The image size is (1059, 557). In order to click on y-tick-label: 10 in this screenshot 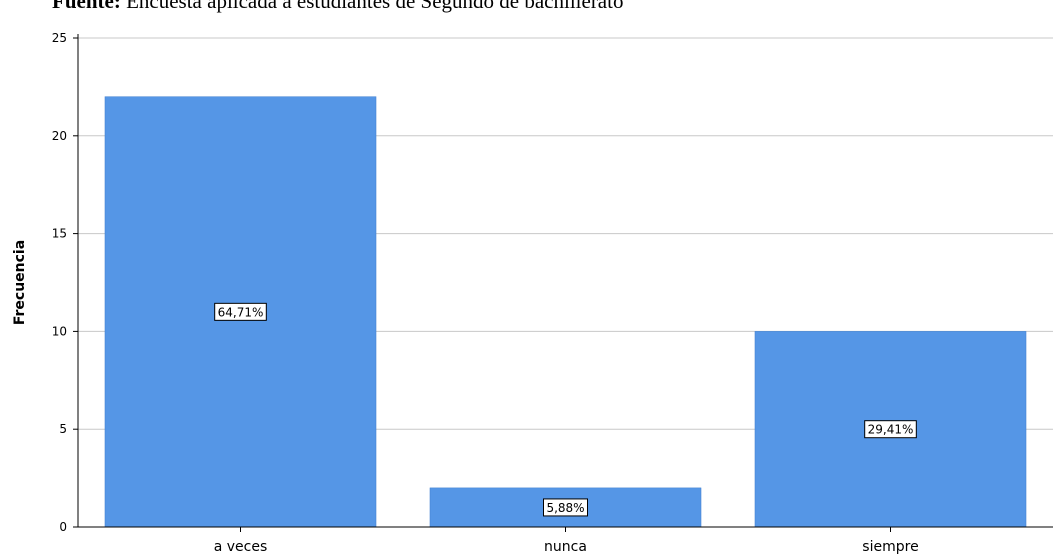, I will do `click(59, 331)`.